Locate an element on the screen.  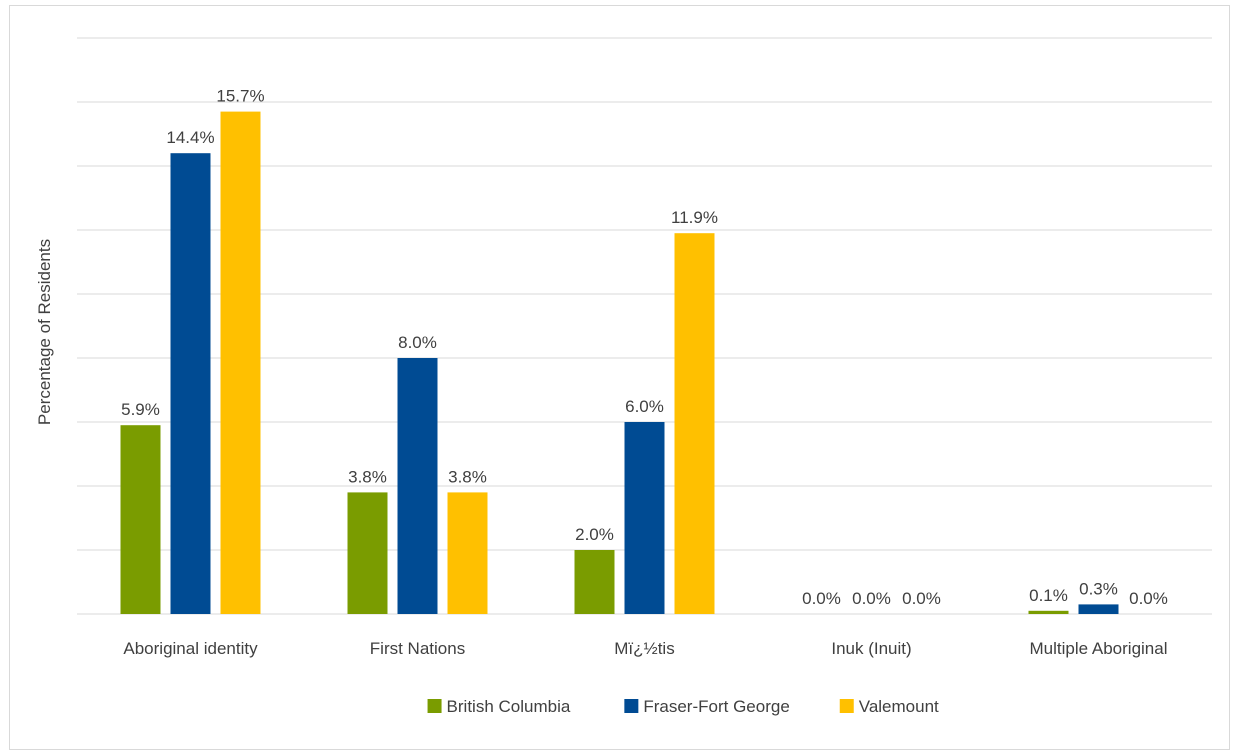
legend-label: Fraser-Fort George is located at coordinates (716, 706).